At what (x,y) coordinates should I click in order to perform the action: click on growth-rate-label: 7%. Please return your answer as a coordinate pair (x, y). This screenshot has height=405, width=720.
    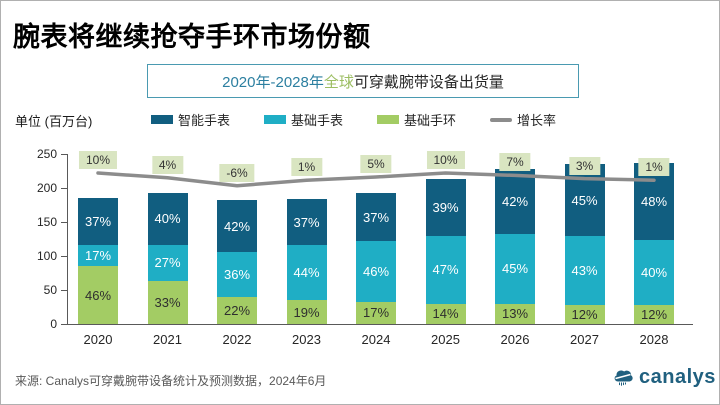
    Looking at the image, I should click on (515, 162).